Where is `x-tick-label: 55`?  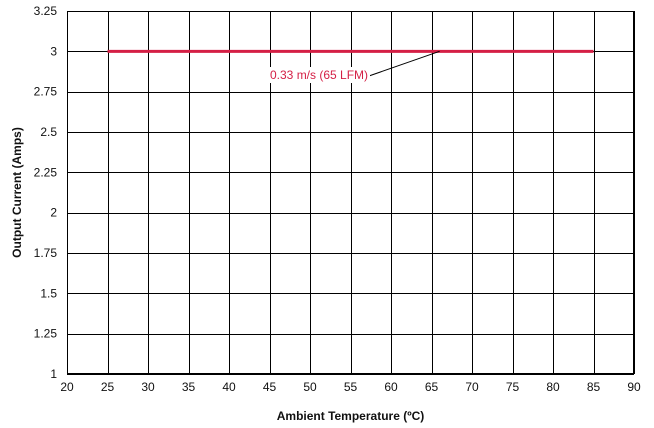
x-tick-label: 55 is located at coordinates (351, 387).